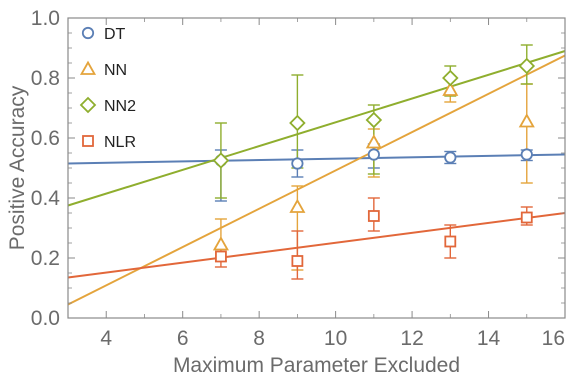  I want to click on y-tick-label: 0.2, so click(45, 258).